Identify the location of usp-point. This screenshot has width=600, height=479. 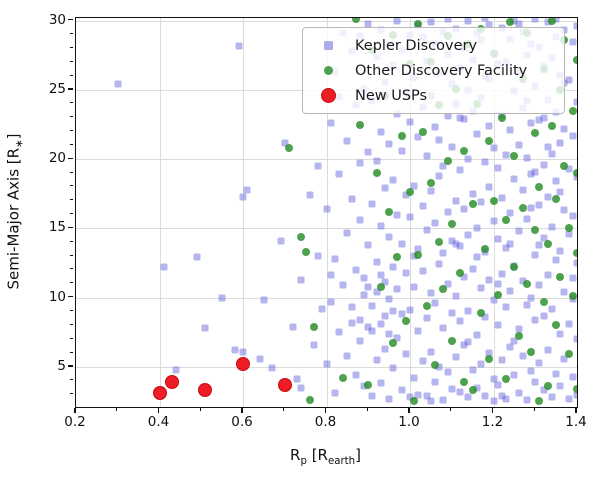
(159, 393).